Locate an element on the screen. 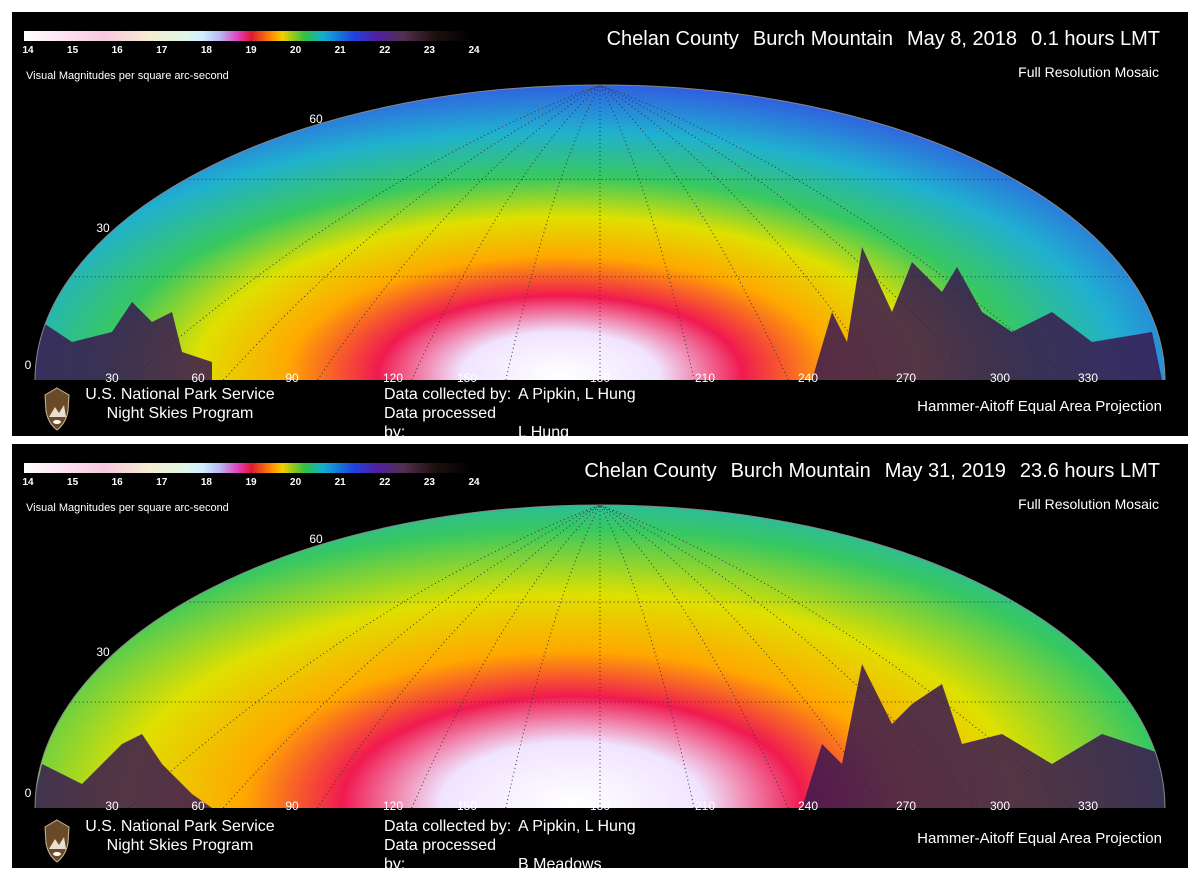  tree-silhouettes is located at coordinates (598, 313).